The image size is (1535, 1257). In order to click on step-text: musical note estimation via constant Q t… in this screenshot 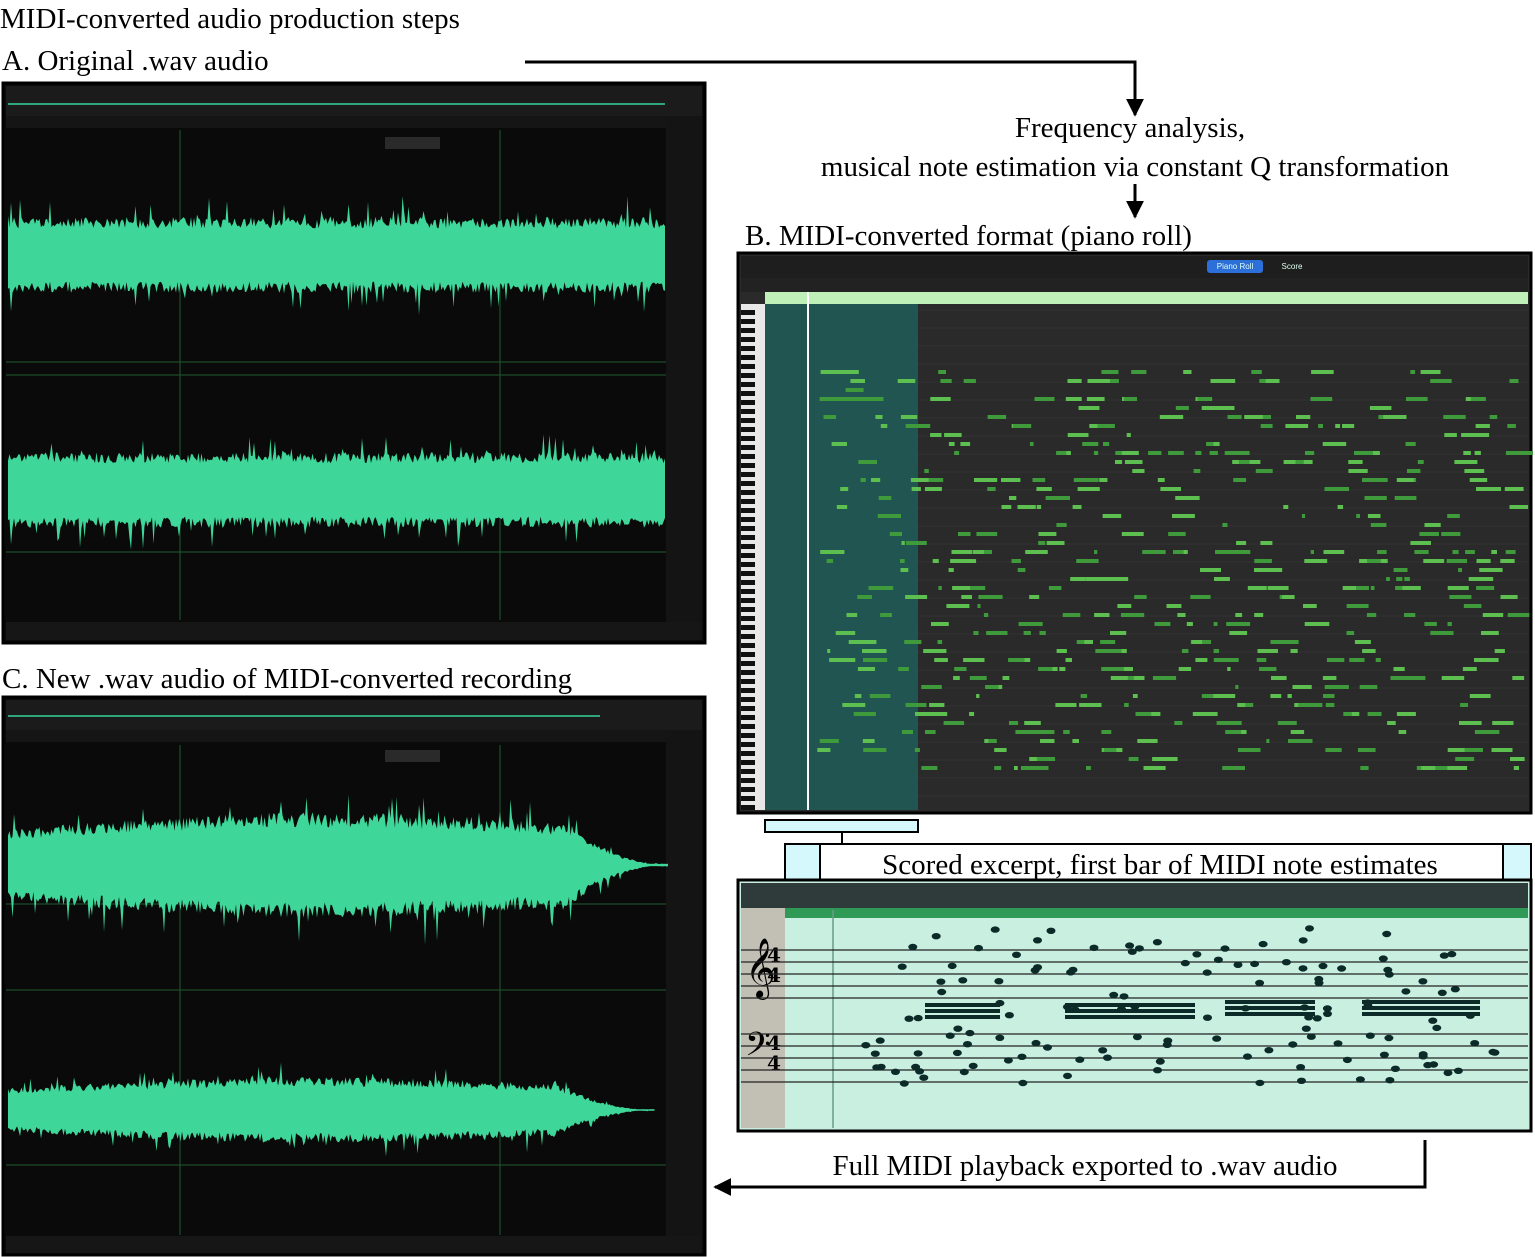, I will do `click(1135, 167)`.